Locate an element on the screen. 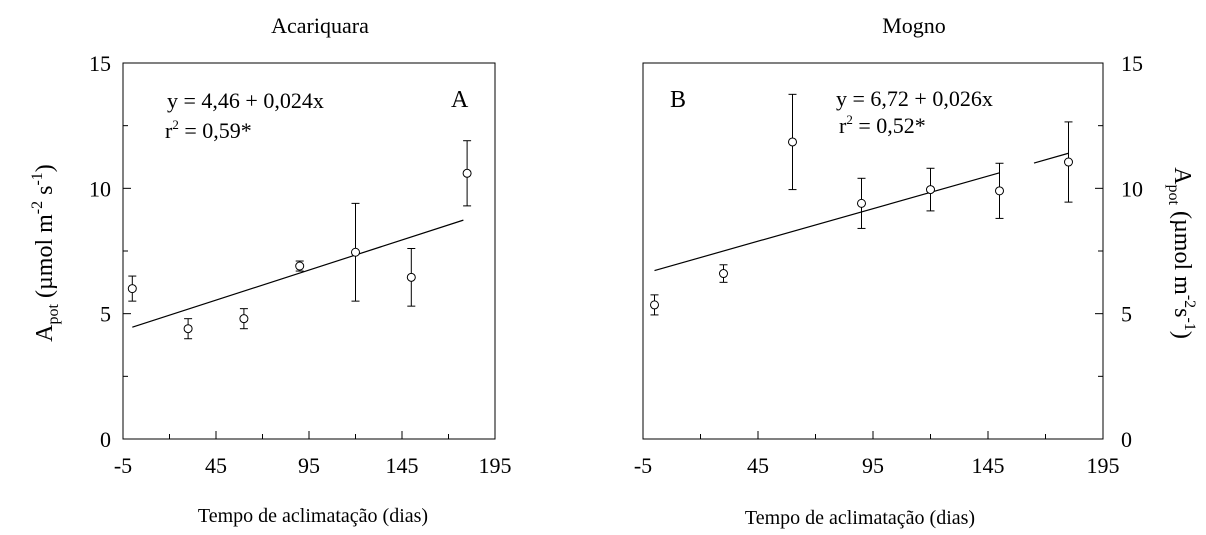 The width and height of the screenshot is (1206, 535). r-squared-label: r2 = 0,59* is located at coordinates (208, 130).